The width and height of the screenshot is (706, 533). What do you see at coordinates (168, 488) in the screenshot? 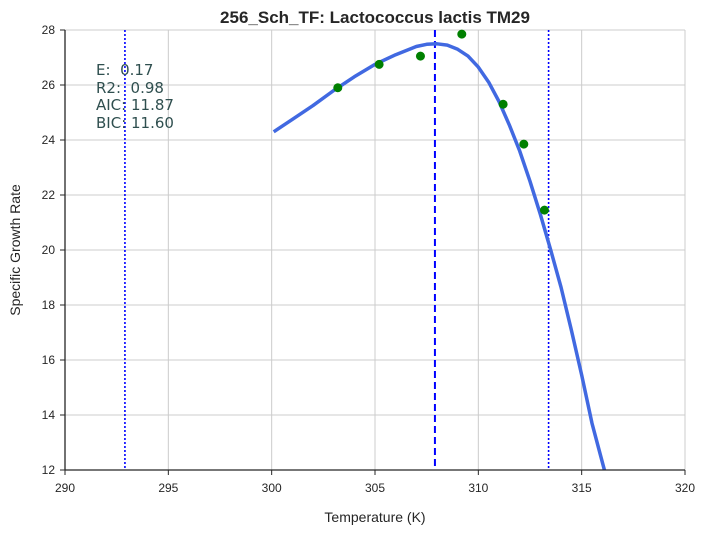
I see `x-tick-label: 295` at bounding box center [168, 488].